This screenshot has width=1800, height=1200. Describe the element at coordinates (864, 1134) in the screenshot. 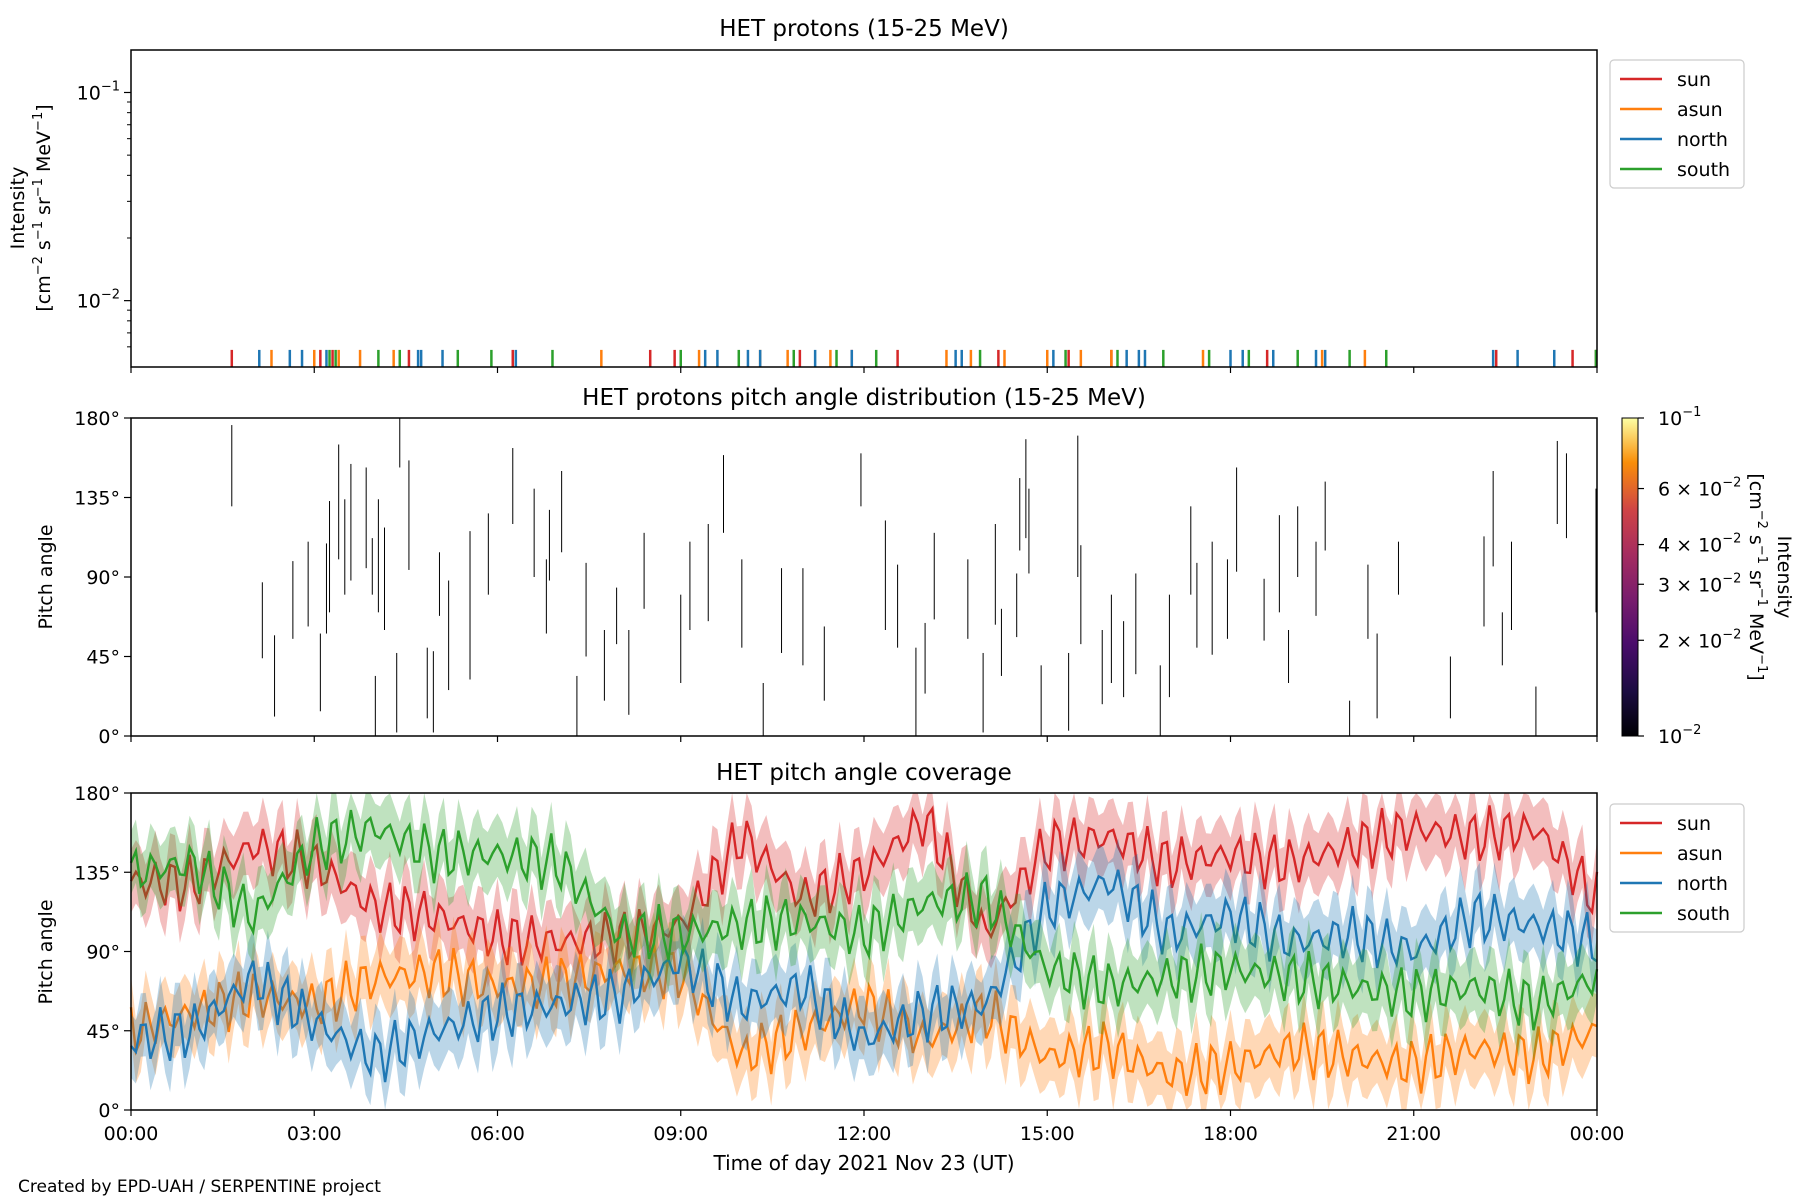

I see `x-tick-label: 12:00` at that location.